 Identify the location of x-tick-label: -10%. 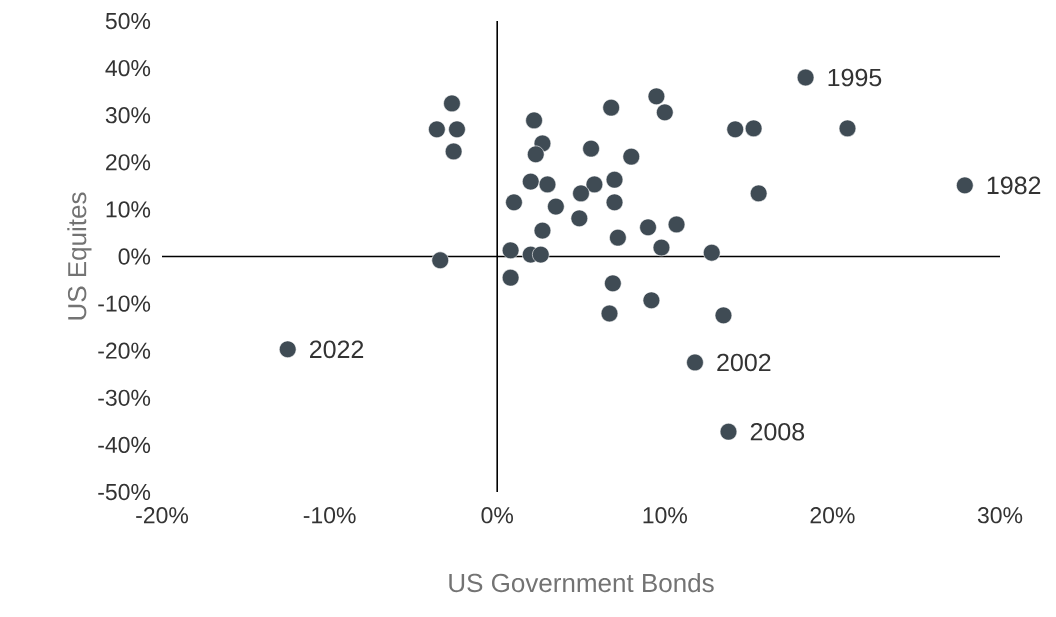
(329, 515).